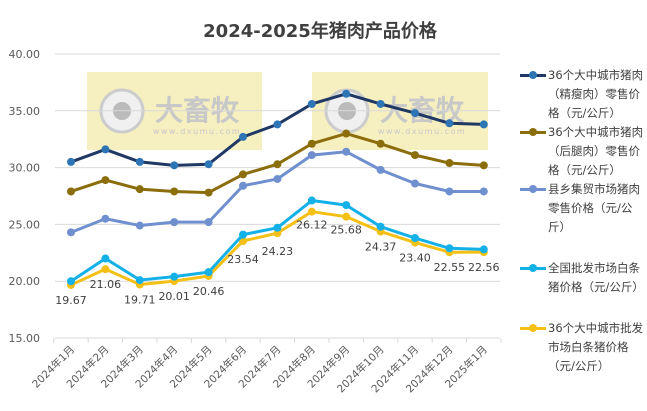 This screenshot has width=647, height=411. I want to click on data-label: 20.01, so click(174, 296).